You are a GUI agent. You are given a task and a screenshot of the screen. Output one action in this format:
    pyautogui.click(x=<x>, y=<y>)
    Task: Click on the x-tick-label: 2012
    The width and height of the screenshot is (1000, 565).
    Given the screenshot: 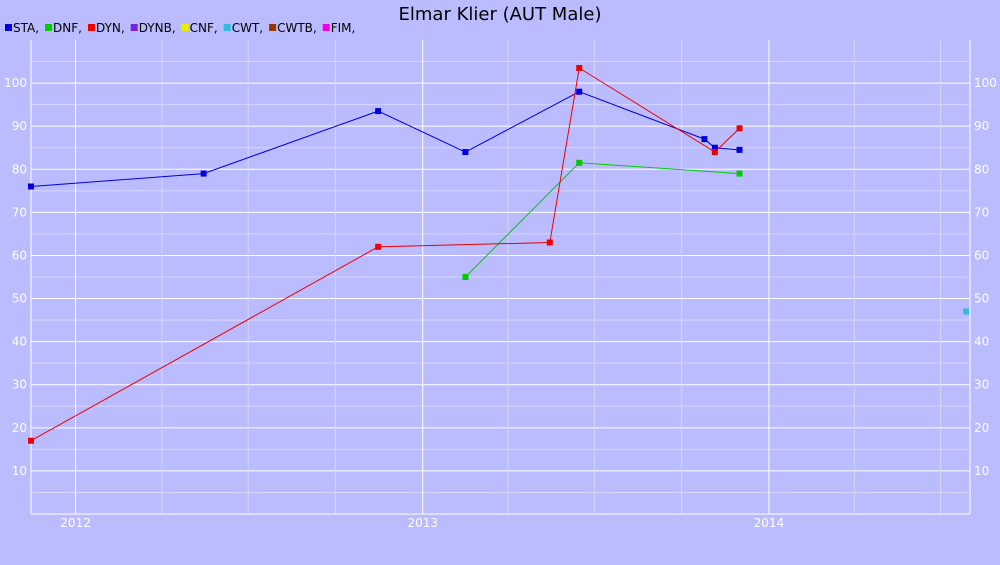 What is the action you would take?
    pyautogui.click(x=75, y=523)
    